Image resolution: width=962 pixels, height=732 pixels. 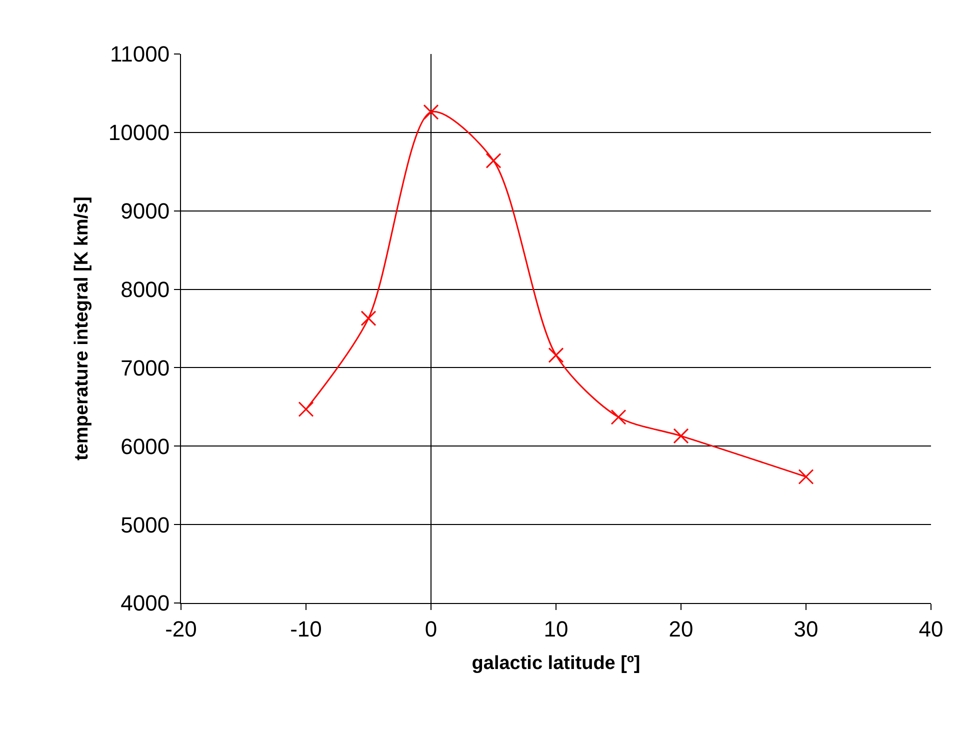 What do you see at coordinates (306, 629) in the screenshot?
I see `x-tick-label: -10` at bounding box center [306, 629].